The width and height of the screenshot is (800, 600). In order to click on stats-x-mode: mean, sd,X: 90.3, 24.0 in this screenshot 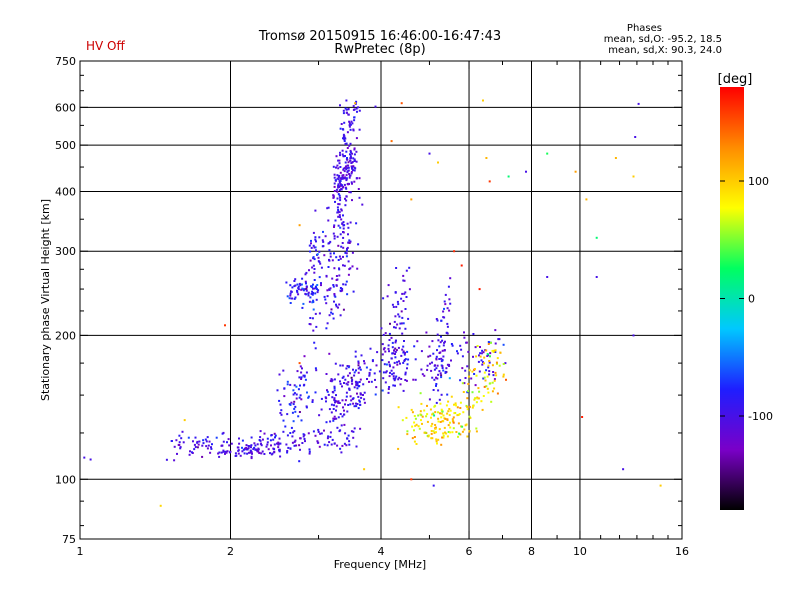, I will do `click(665, 50)`.